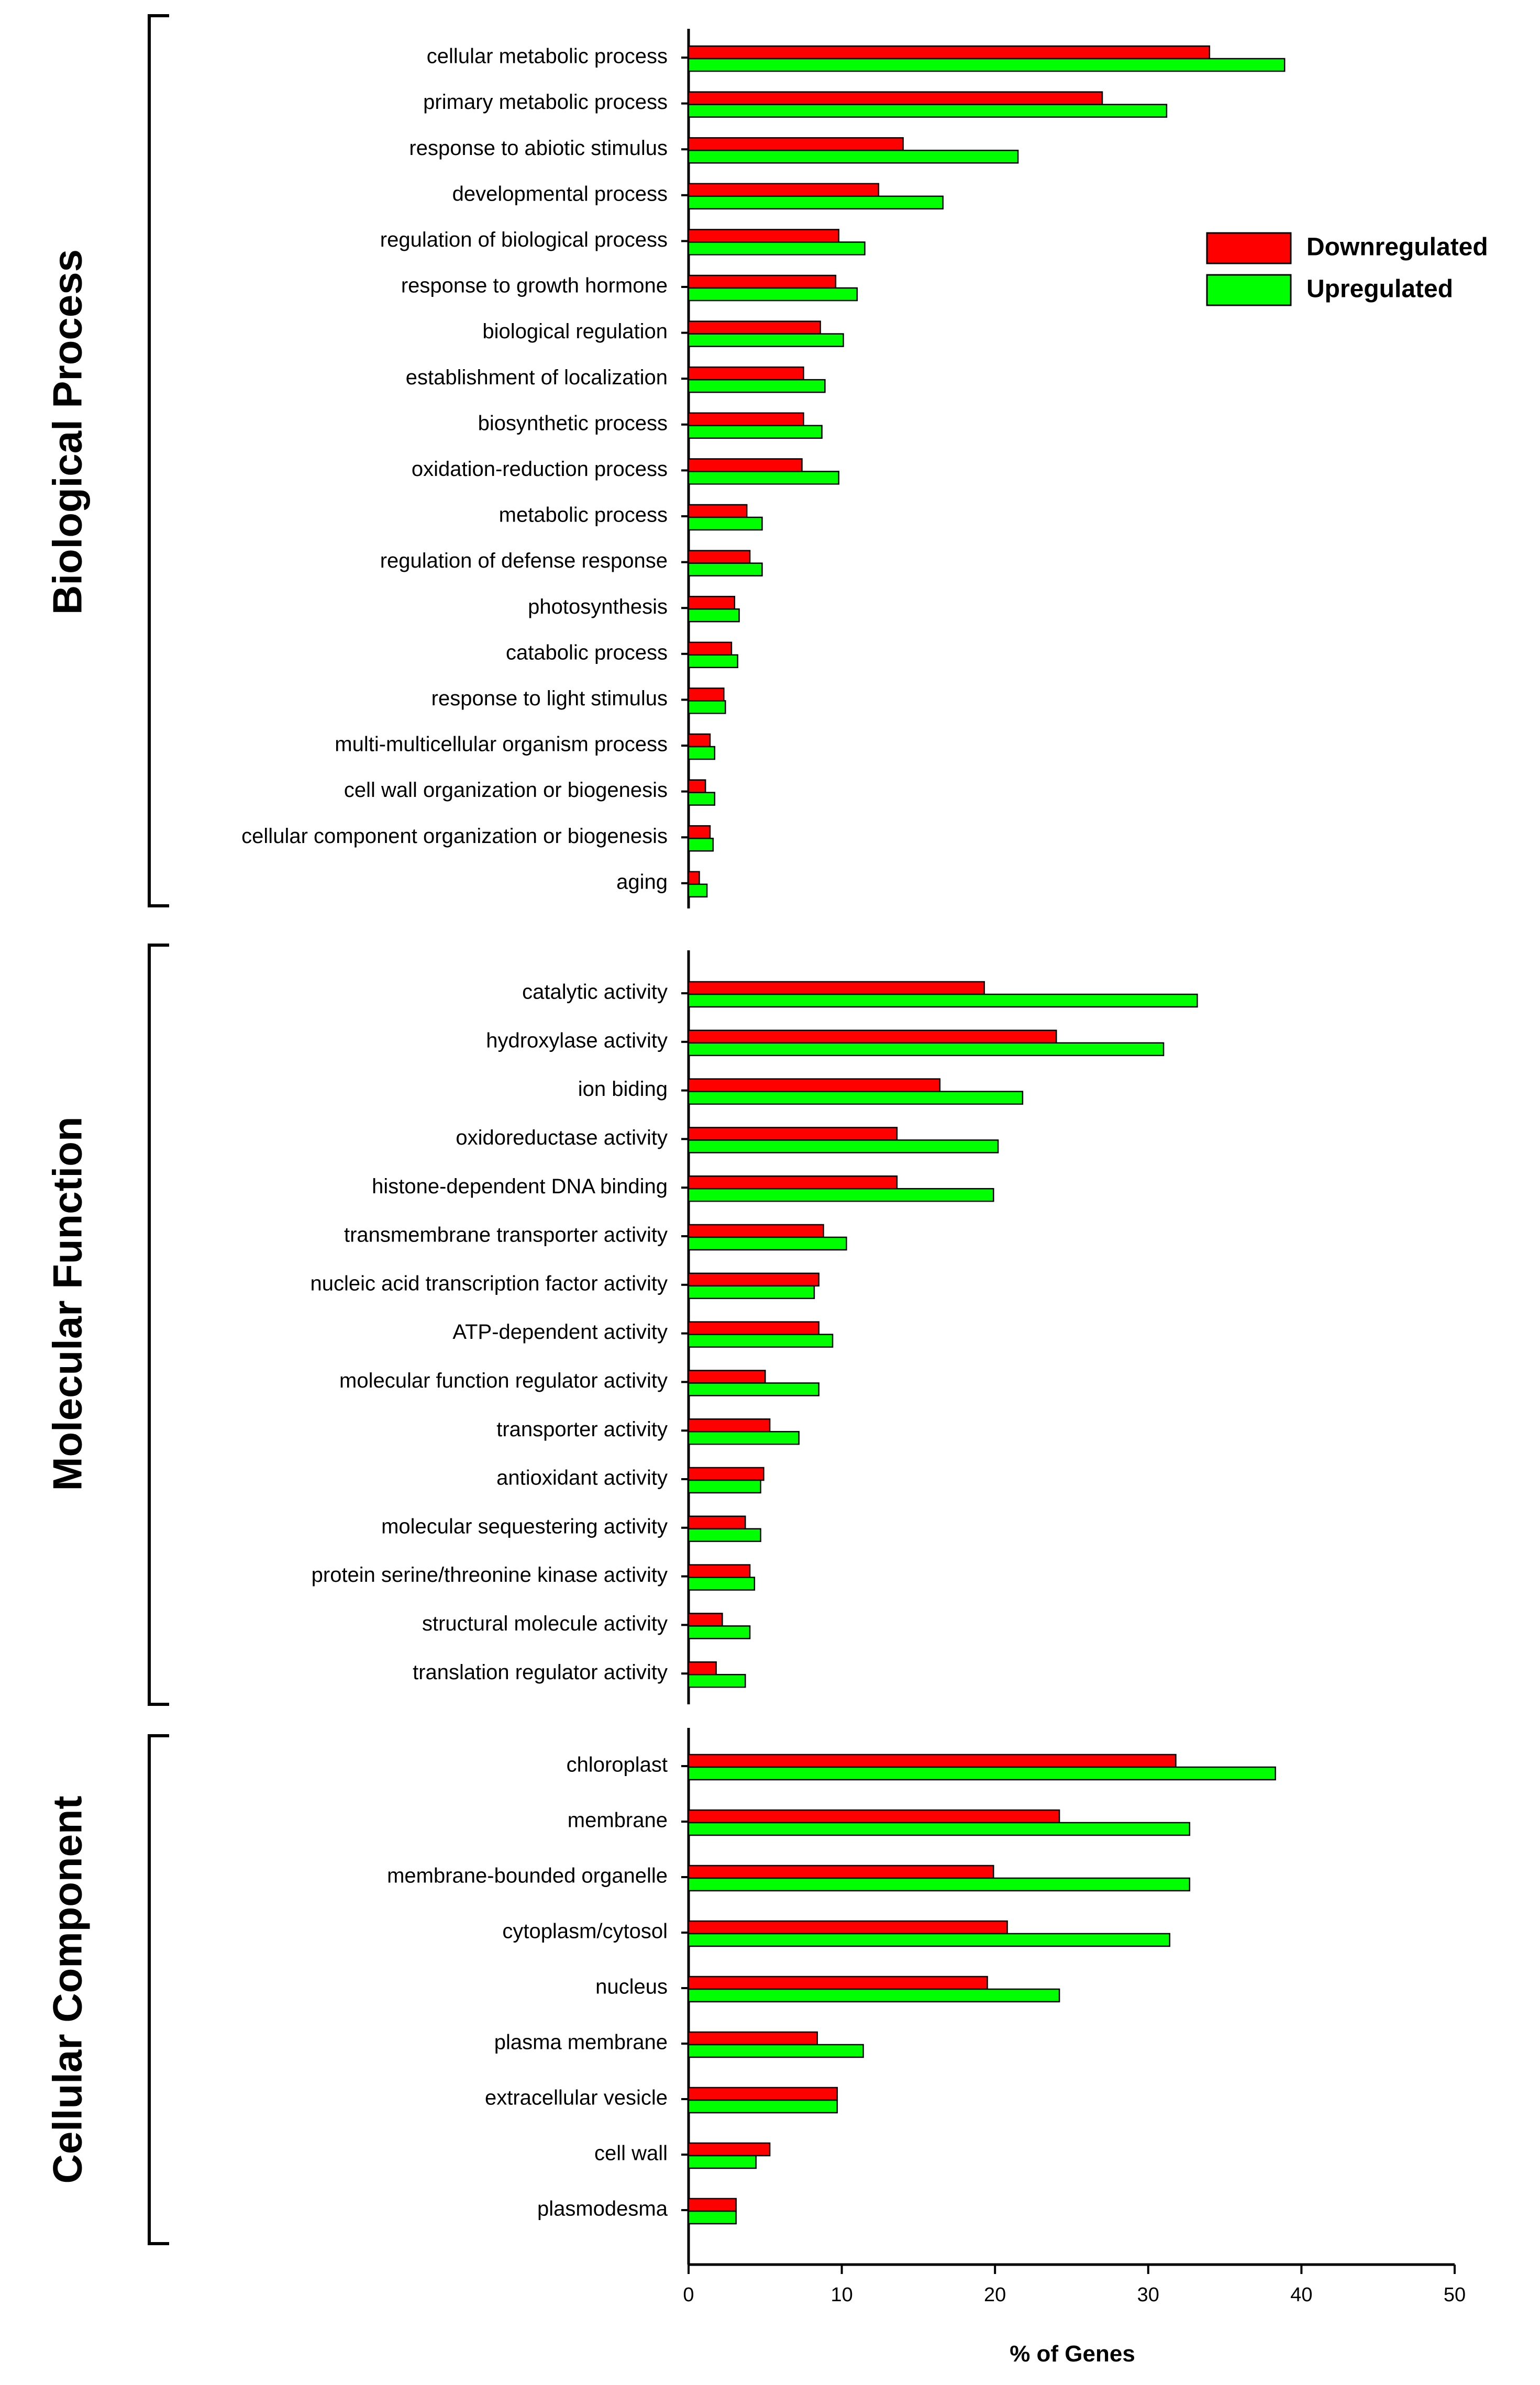 The height and width of the screenshot is (2385, 1540). I want to click on molecular-function-category-label: ion biding, so click(623, 1089).